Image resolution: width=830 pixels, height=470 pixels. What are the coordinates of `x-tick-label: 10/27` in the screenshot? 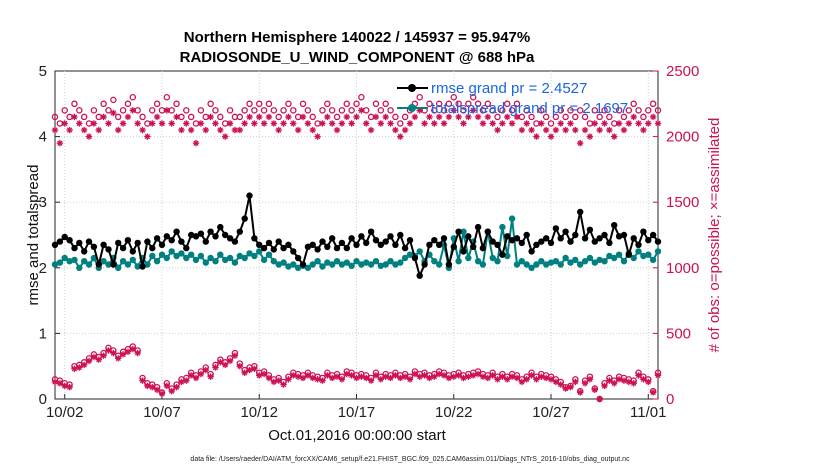 It's located at (551, 412).